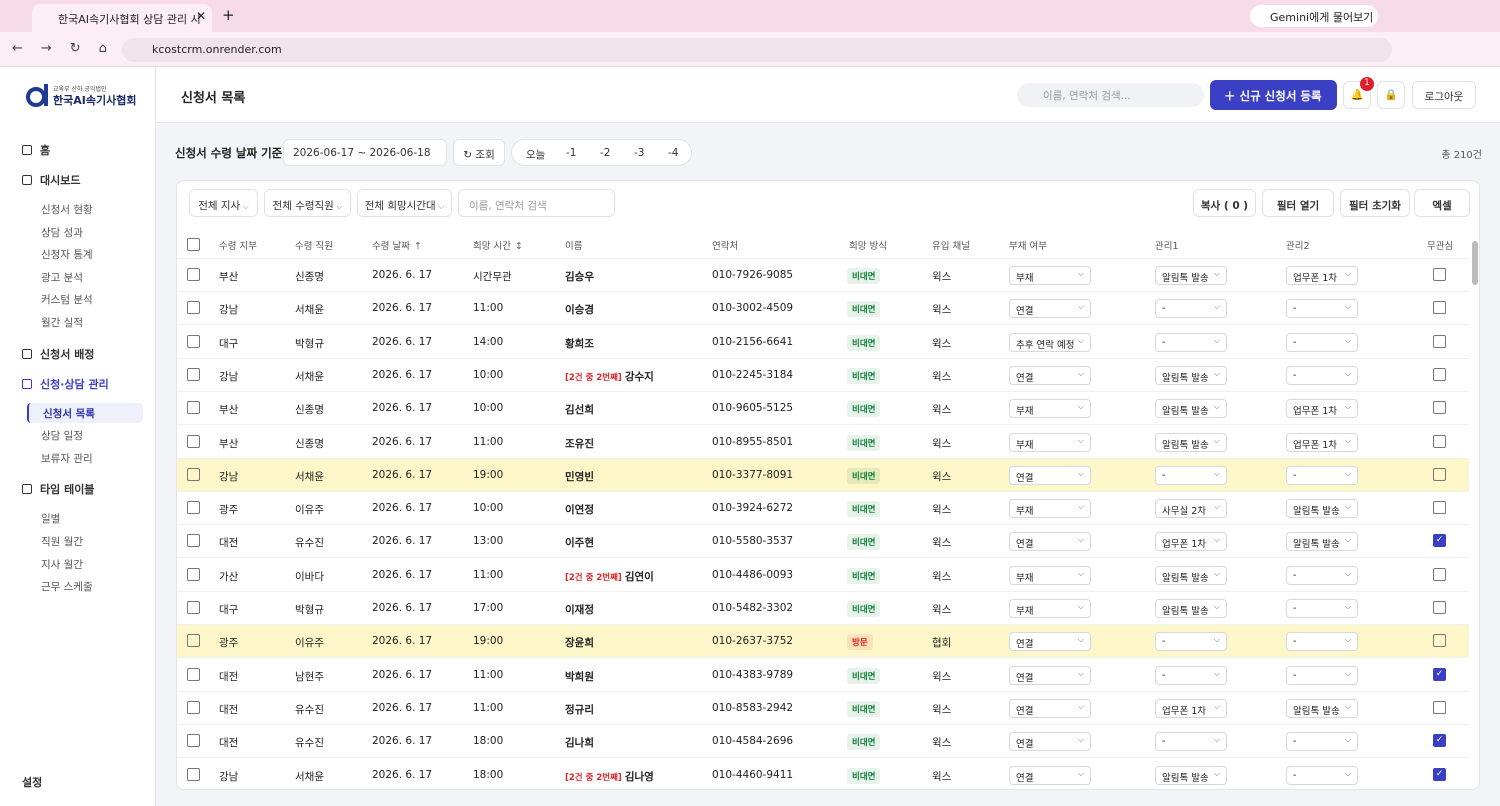  Describe the element at coordinates (58, 489) in the screenshot. I see `nav-section: 타임 테이블` at that location.